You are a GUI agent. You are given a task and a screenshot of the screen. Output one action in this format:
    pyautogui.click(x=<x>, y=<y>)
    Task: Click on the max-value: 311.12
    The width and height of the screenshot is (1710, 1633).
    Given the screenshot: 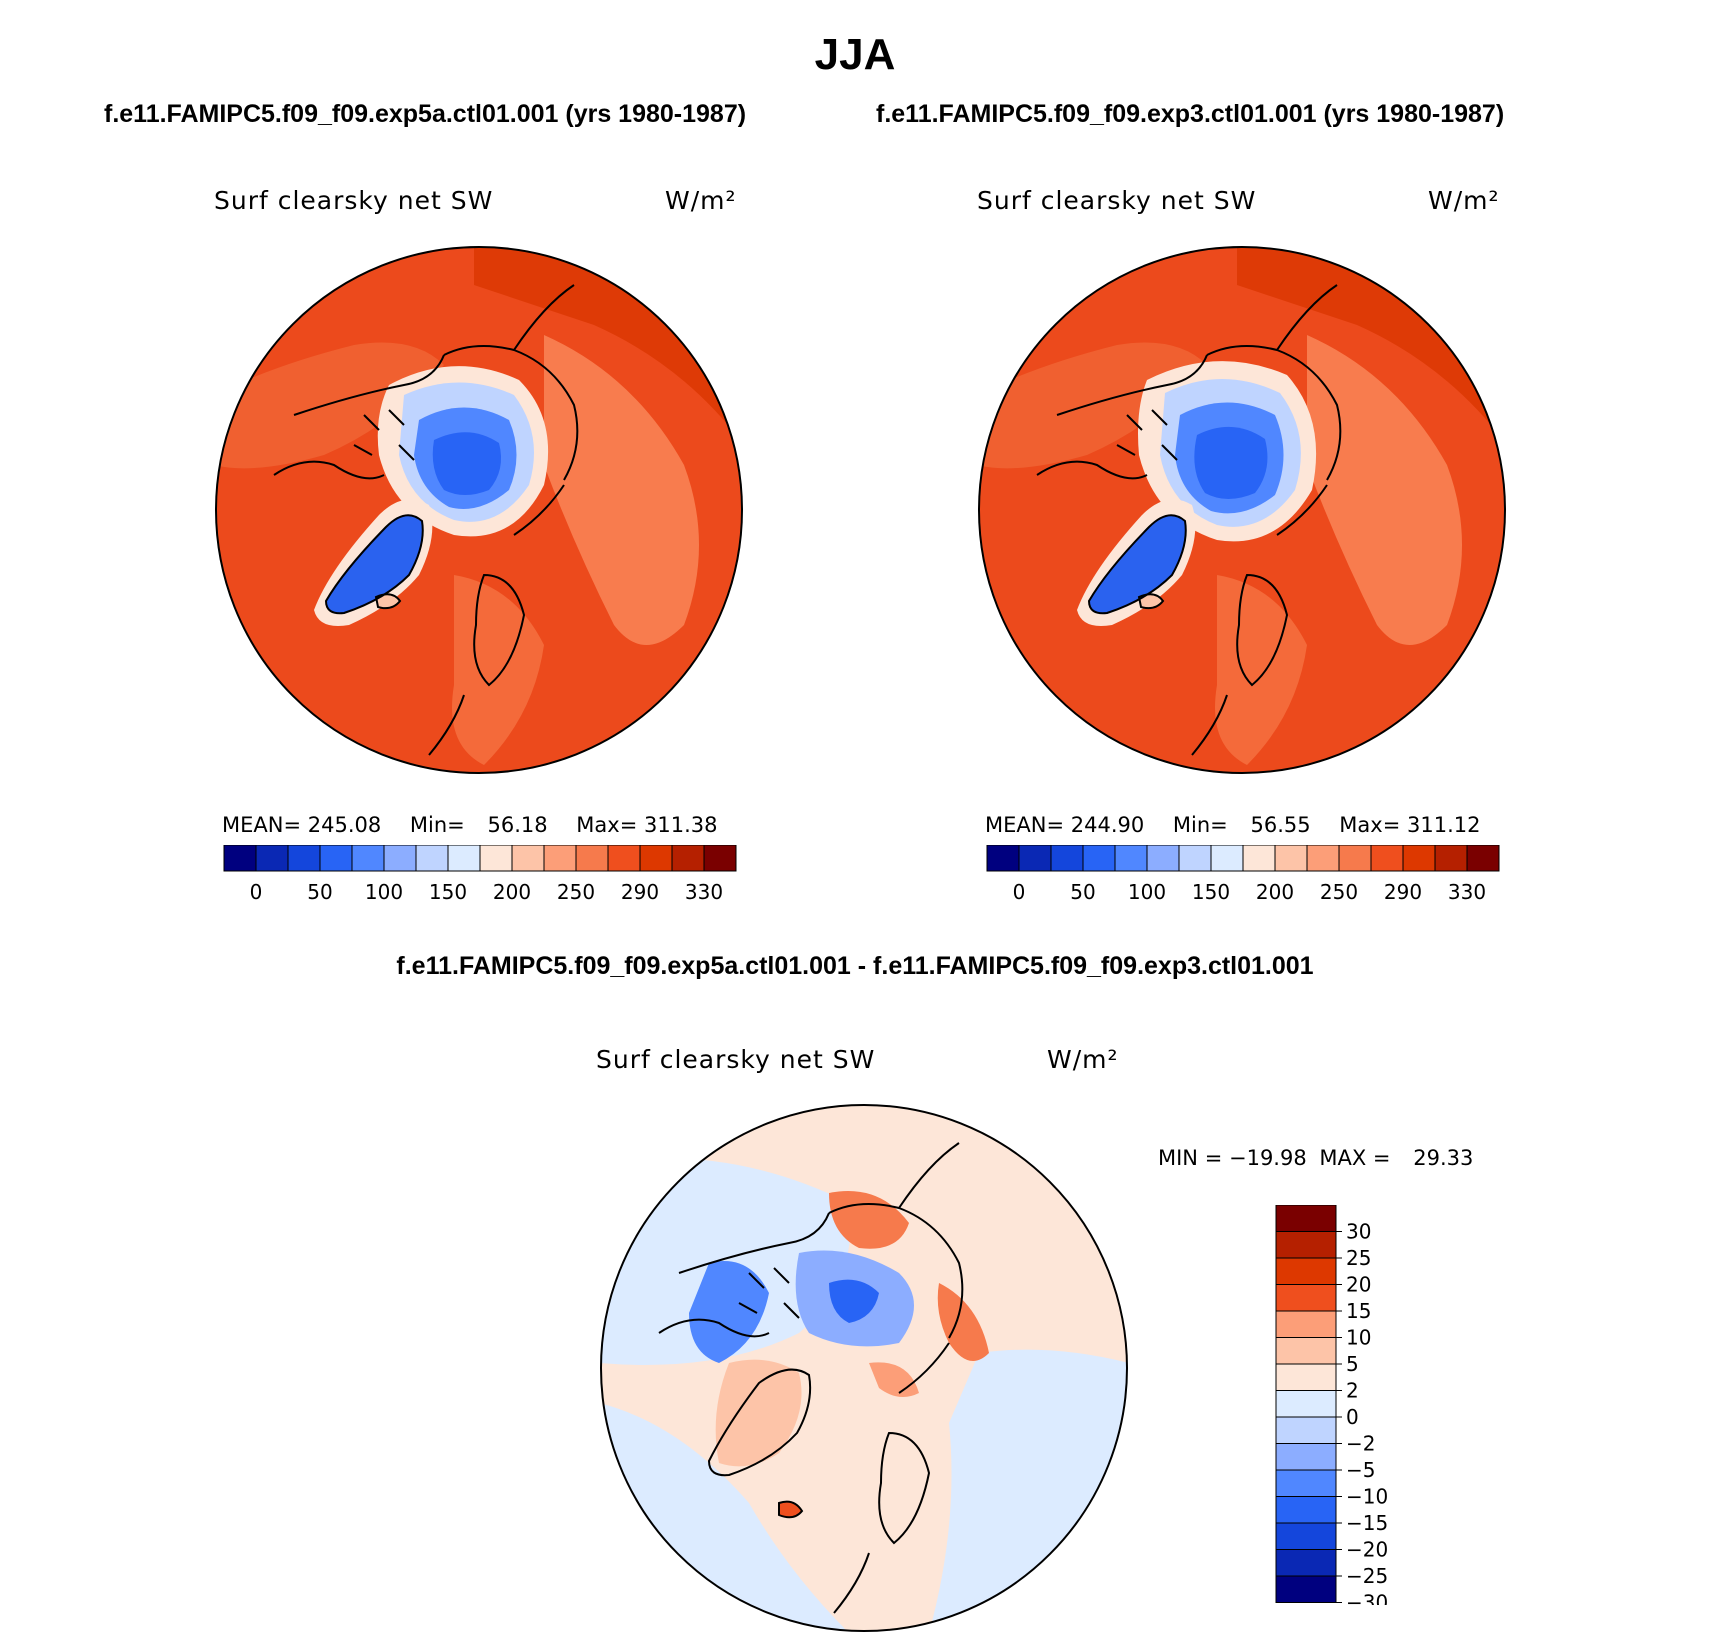 What is the action you would take?
    pyautogui.click(x=1443, y=825)
    